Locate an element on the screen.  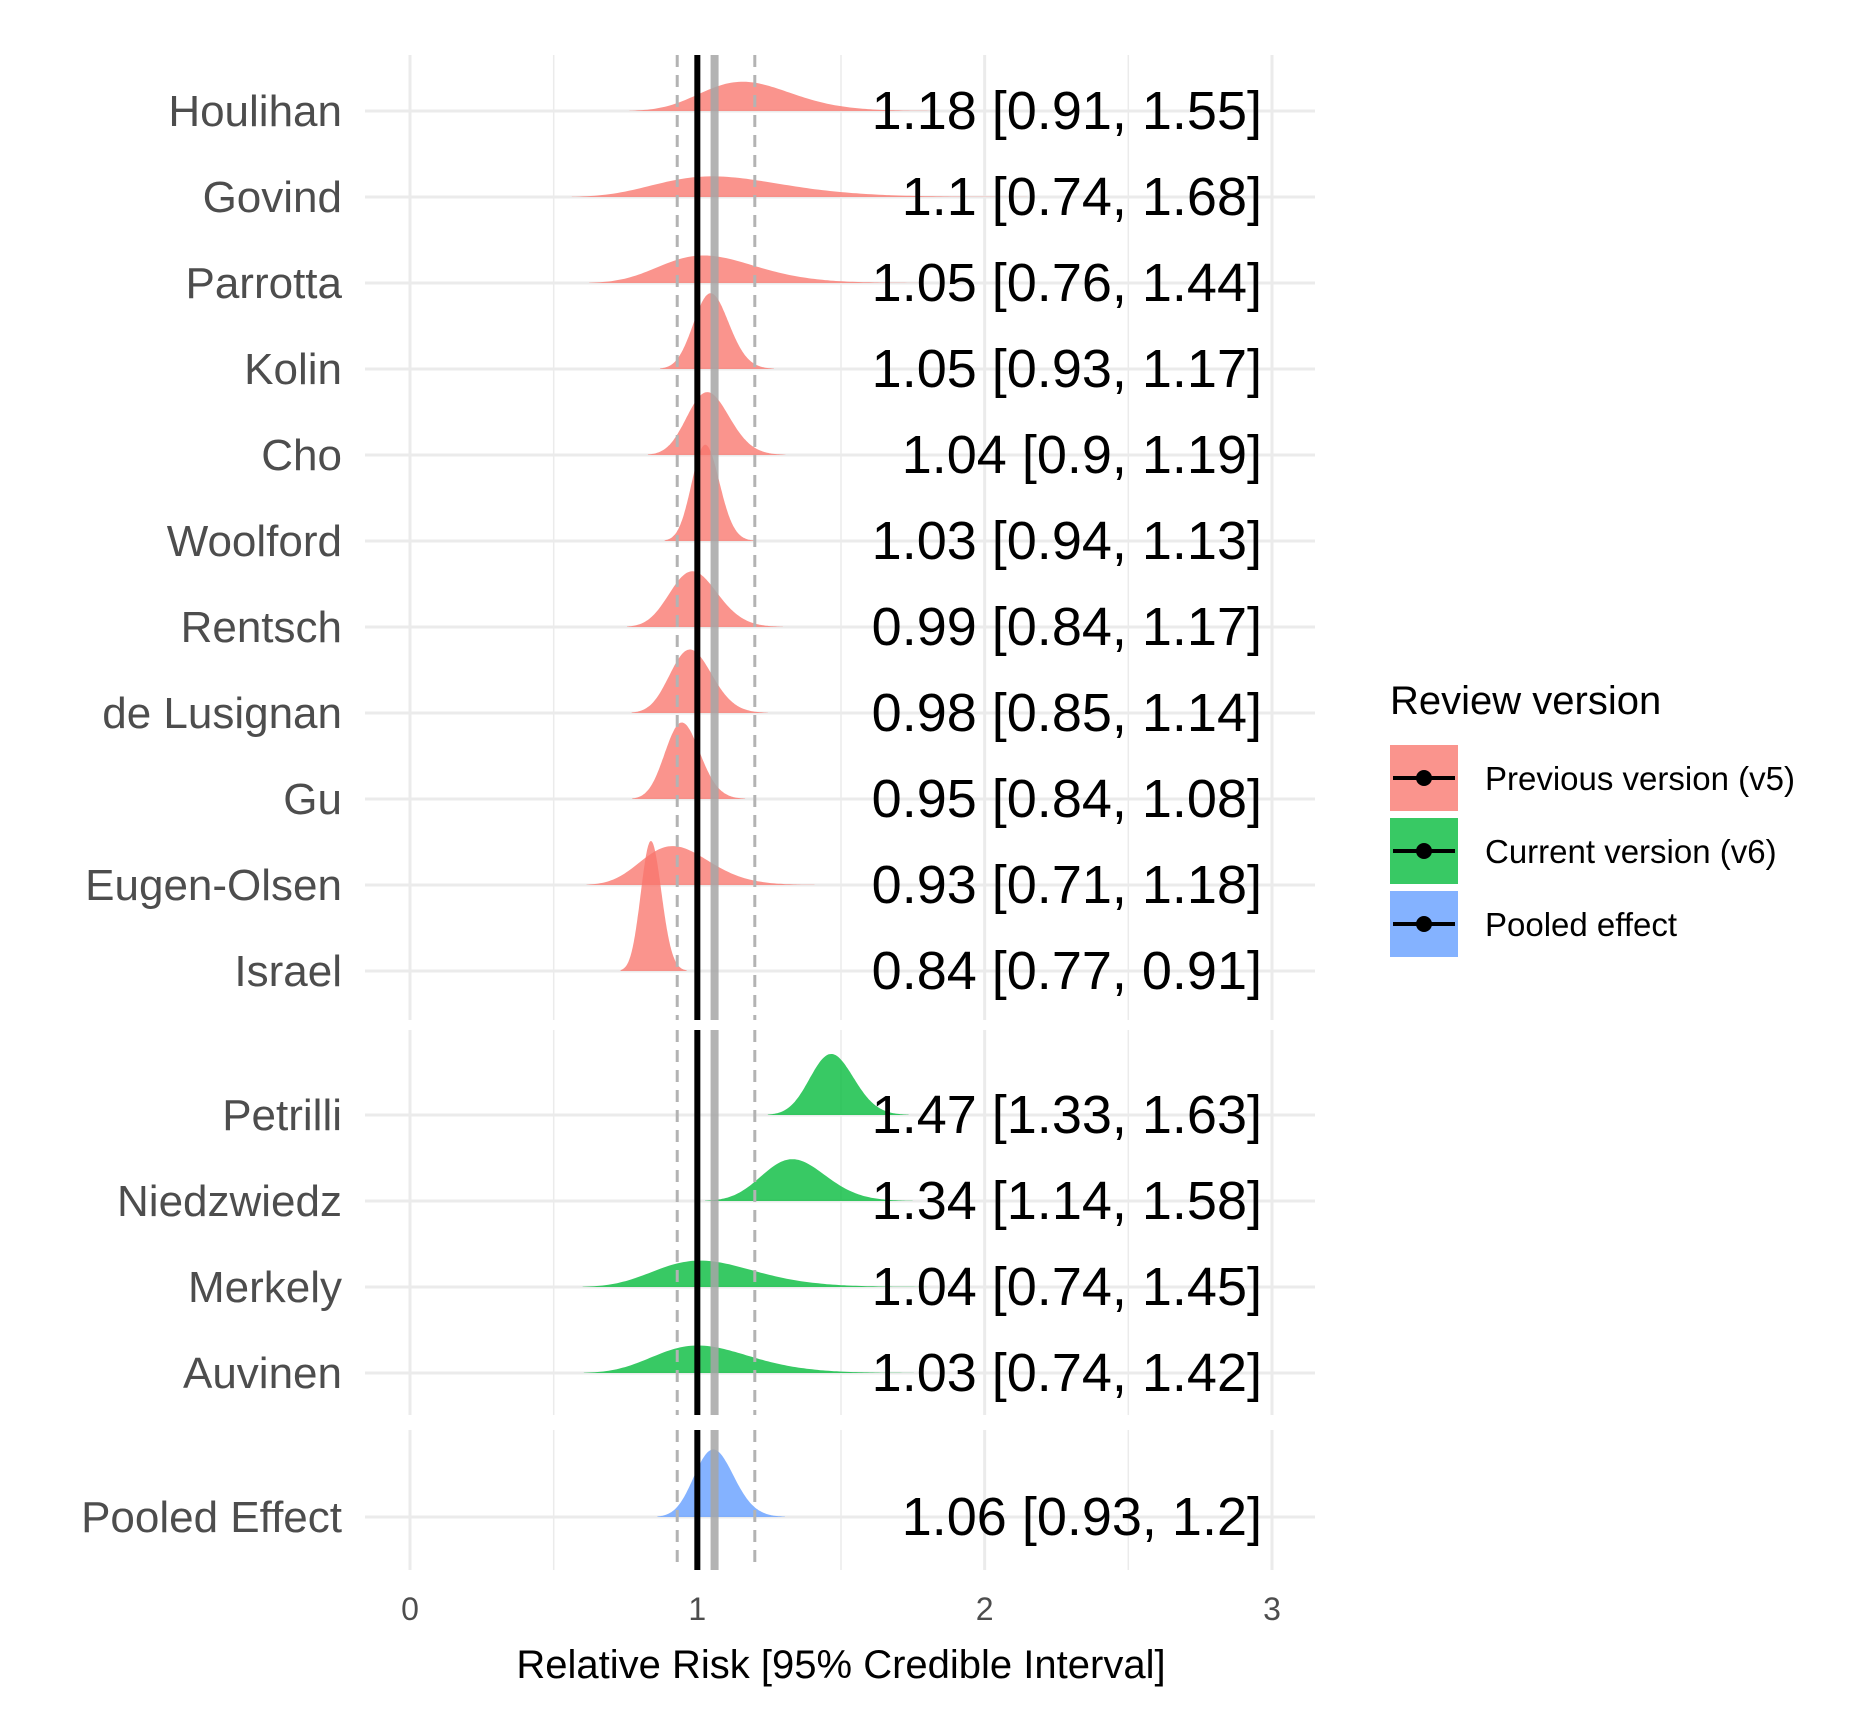
reference-lines is located at coordinates (716, 812).